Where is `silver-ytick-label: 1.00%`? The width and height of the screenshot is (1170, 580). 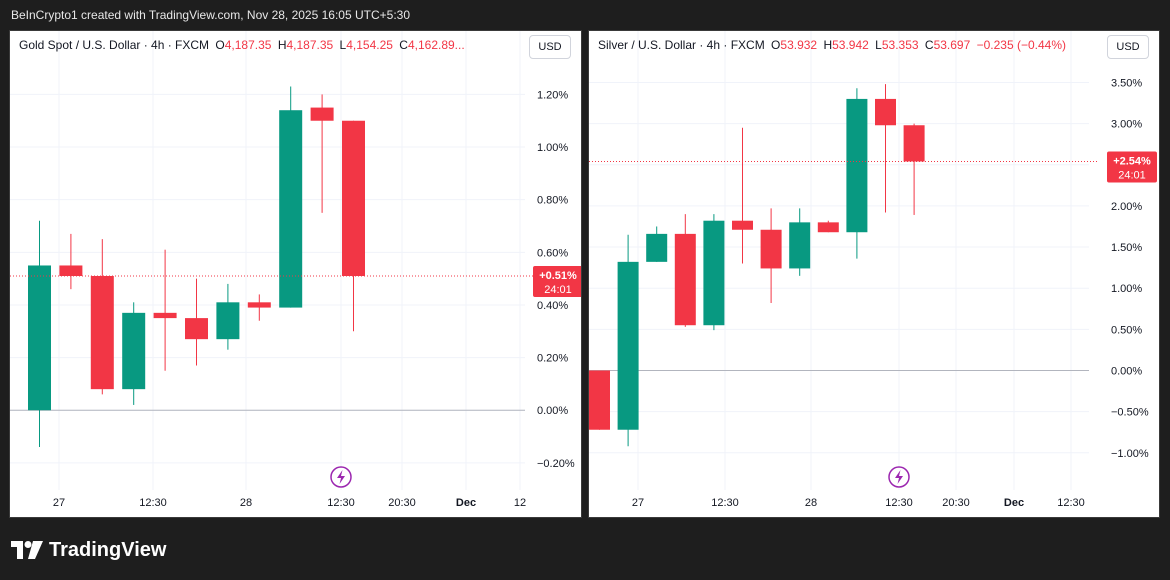 silver-ytick-label: 1.00% is located at coordinates (1126, 289).